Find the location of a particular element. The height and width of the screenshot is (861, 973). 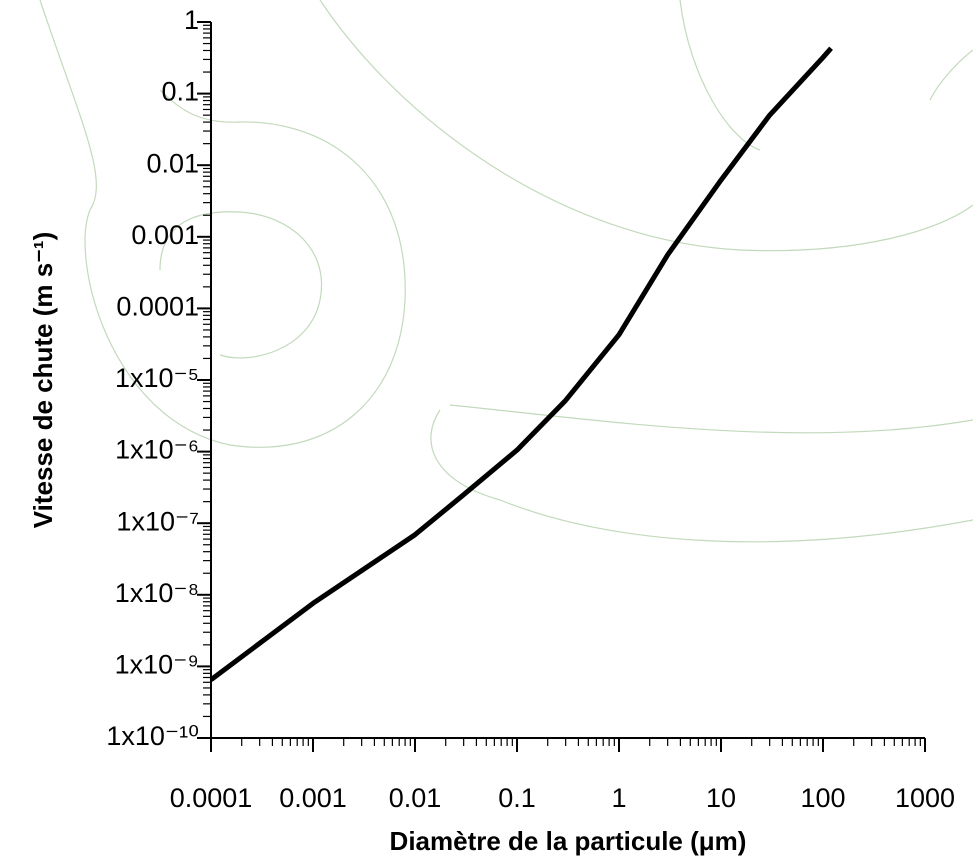

x-axis-title: Diamètre de la particule (μm) is located at coordinates (568, 841).